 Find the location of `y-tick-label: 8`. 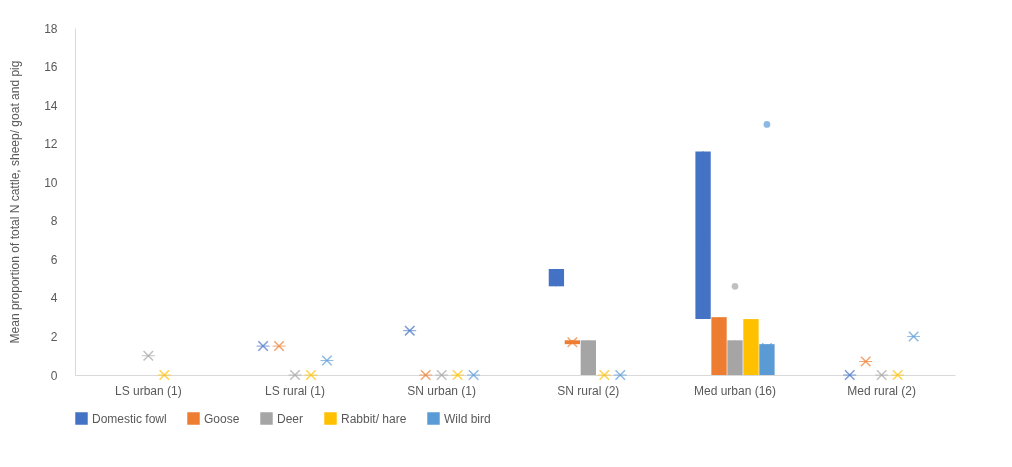

y-tick-label: 8 is located at coordinates (54, 221).